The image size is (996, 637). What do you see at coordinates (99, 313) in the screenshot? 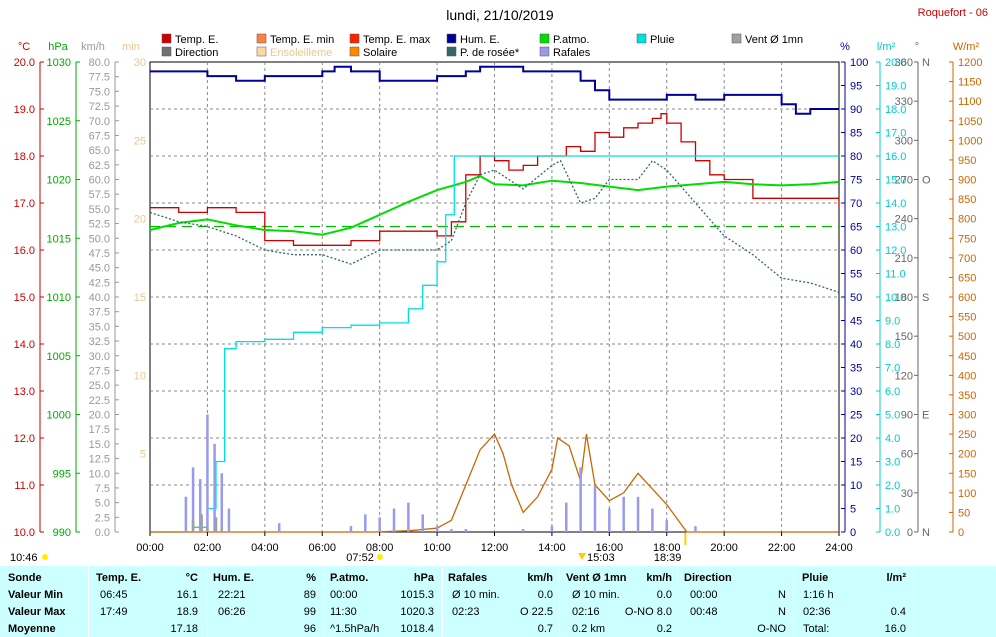
I see `tick-label-wind: 37.5` at bounding box center [99, 313].